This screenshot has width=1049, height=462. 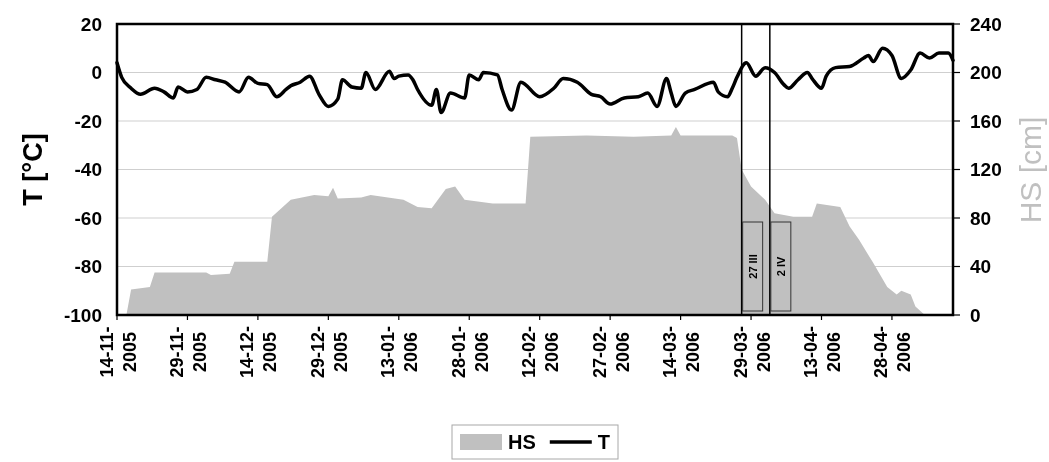 What do you see at coordinates (986, 24) in the screenshot?
I see `y2-tick-label: 240` at bounding box center [986, 24].